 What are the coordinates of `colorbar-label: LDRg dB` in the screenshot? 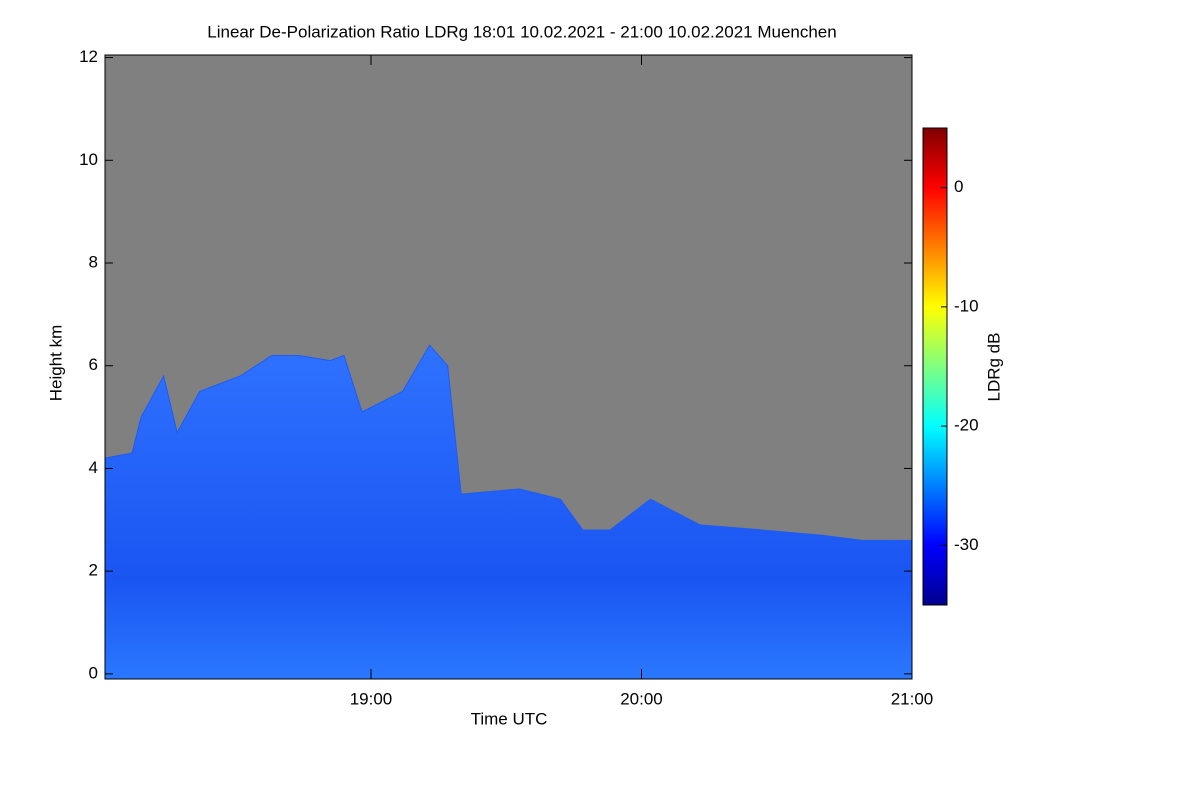 It's located at (993, 367).